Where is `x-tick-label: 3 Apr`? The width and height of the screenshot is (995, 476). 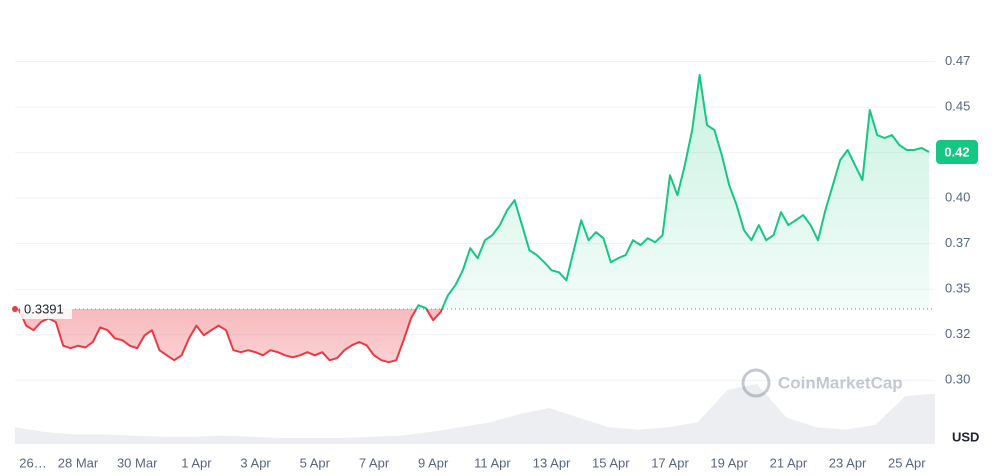
x-tick-label: 3 Apr is located at coordinates (255, 462).